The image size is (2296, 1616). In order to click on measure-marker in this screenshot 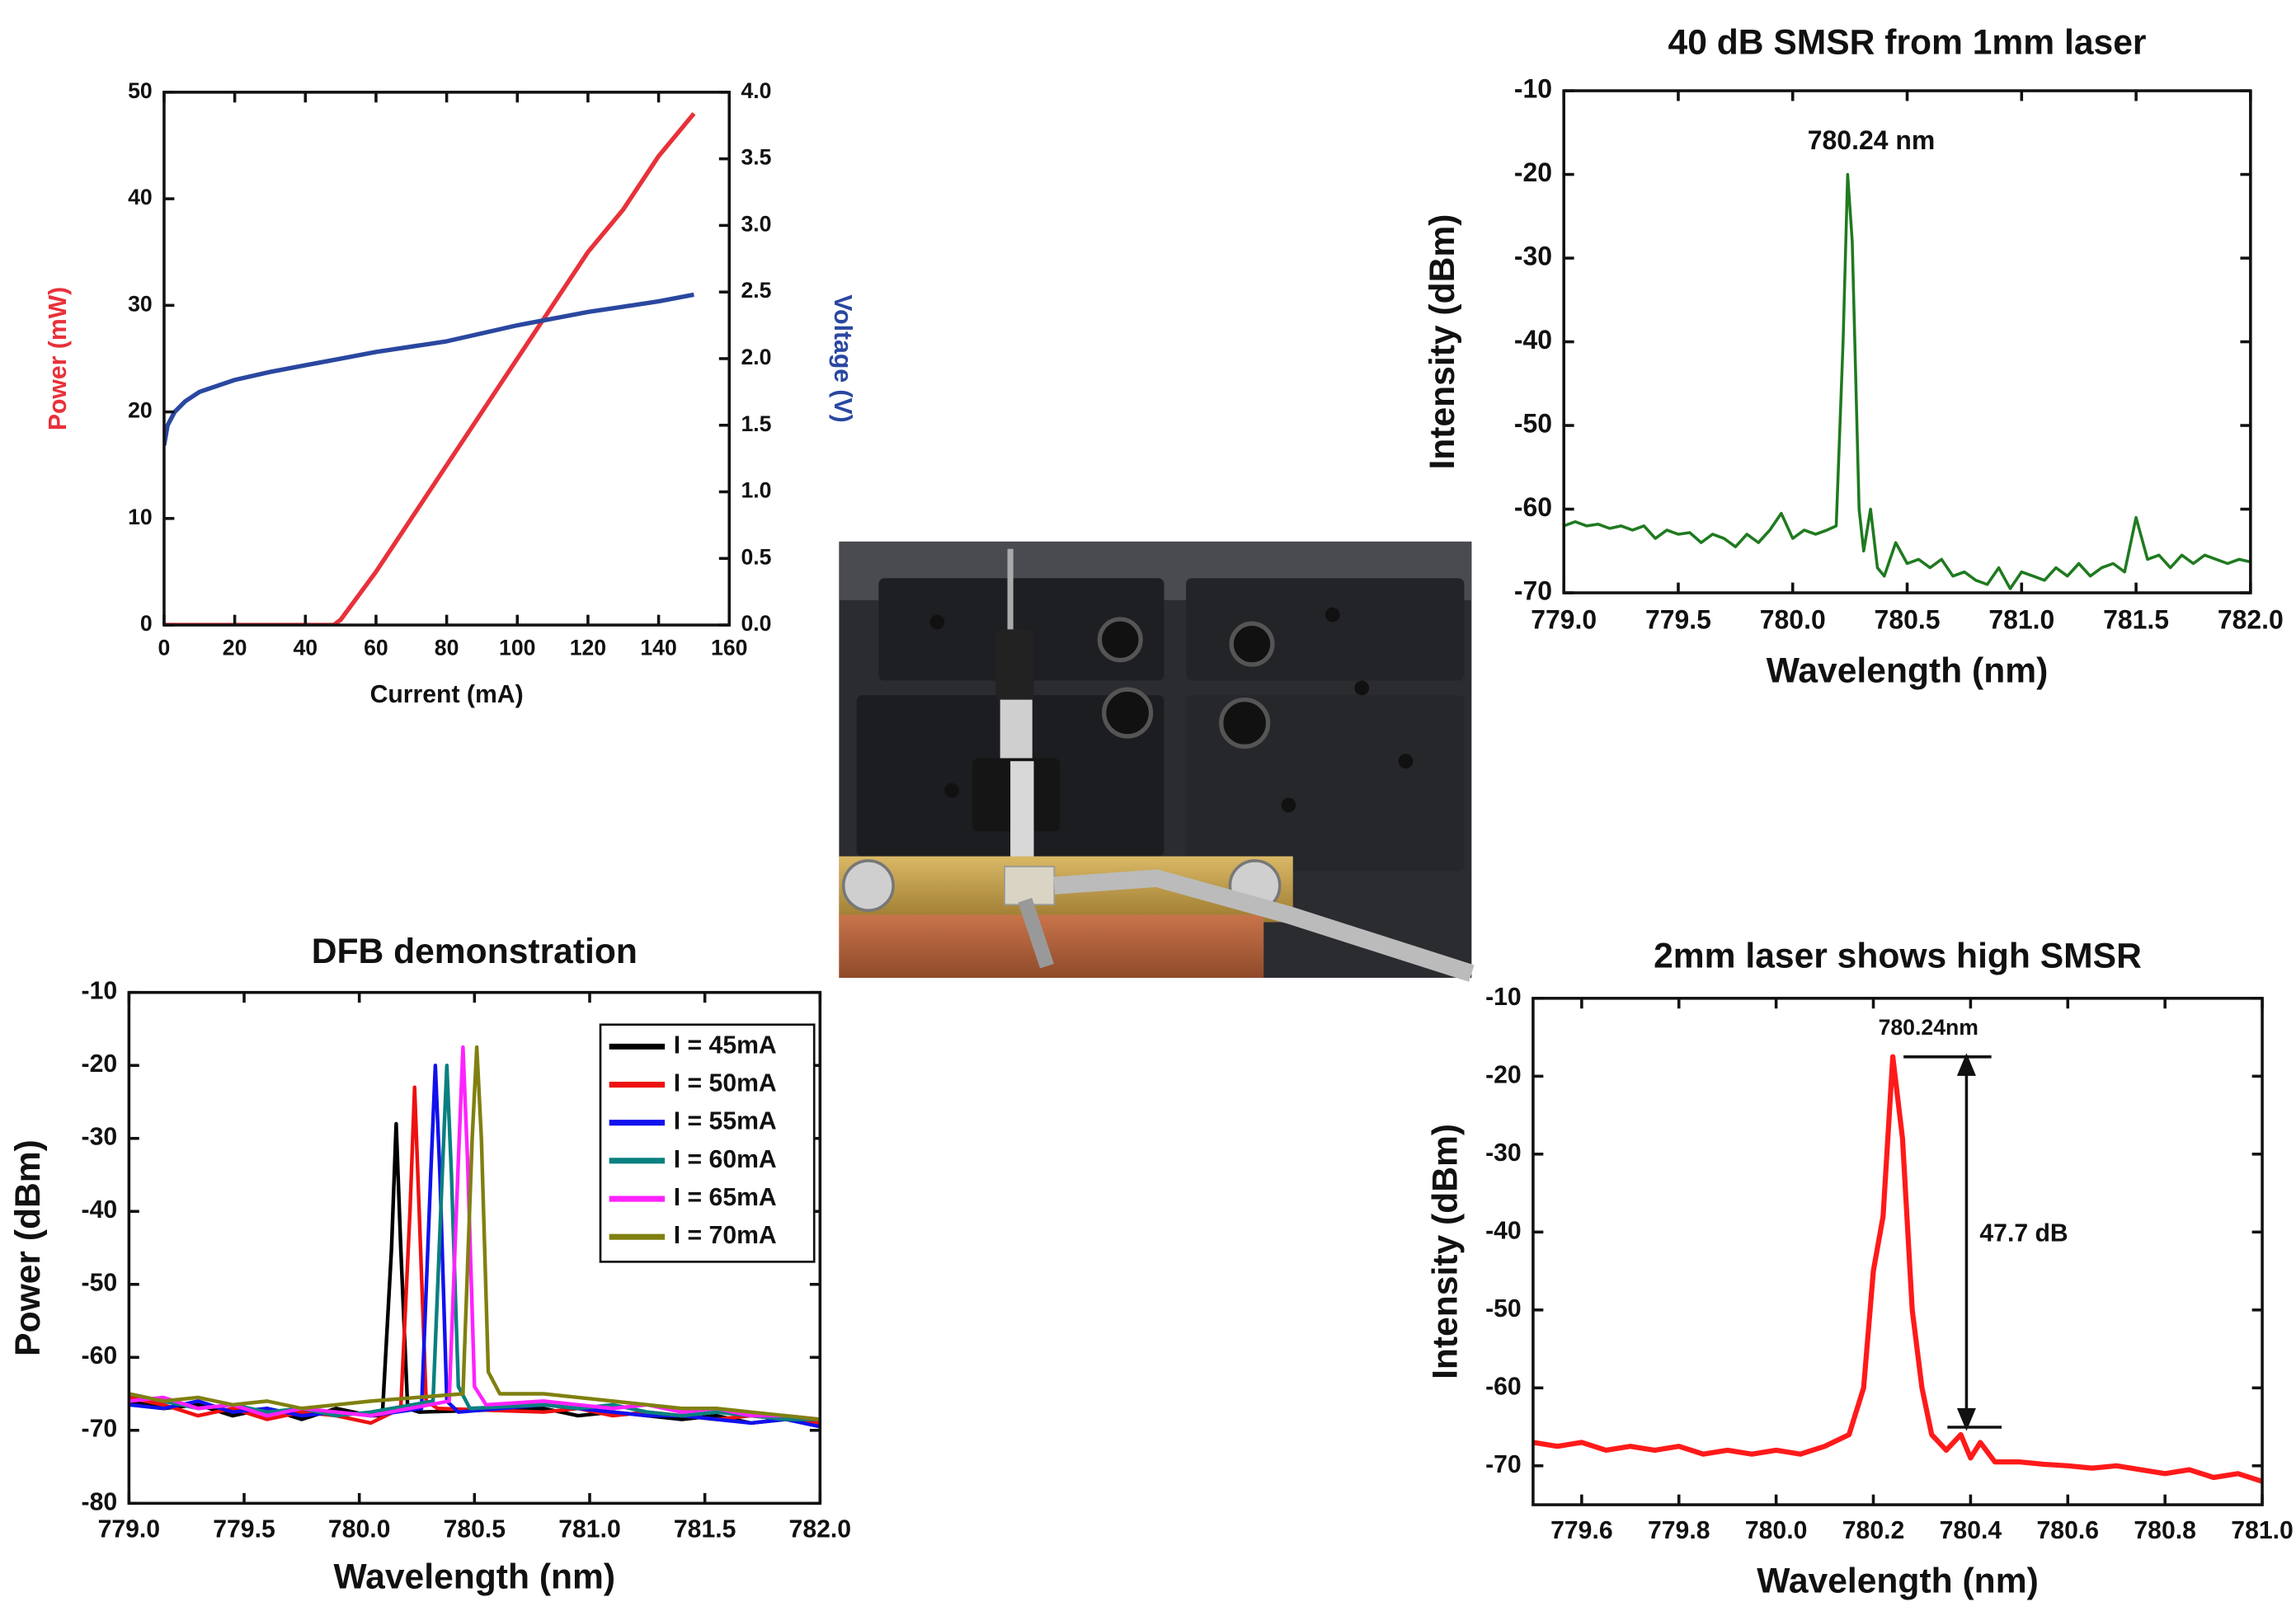, I will do `click(1966, 1419)`.